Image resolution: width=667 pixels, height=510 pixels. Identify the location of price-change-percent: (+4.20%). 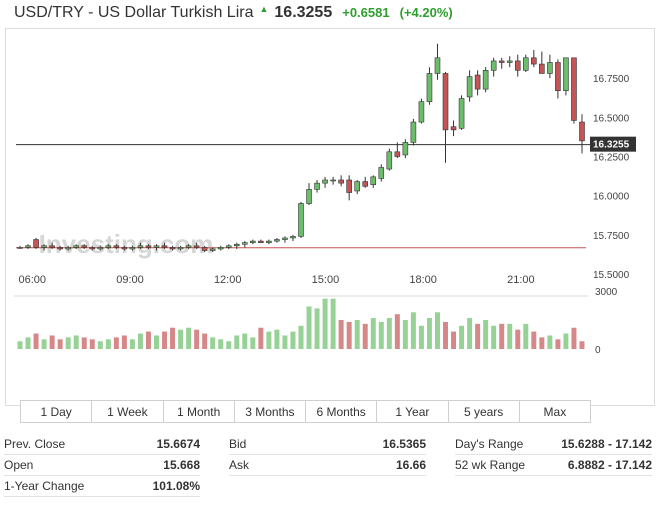
(426, 12).